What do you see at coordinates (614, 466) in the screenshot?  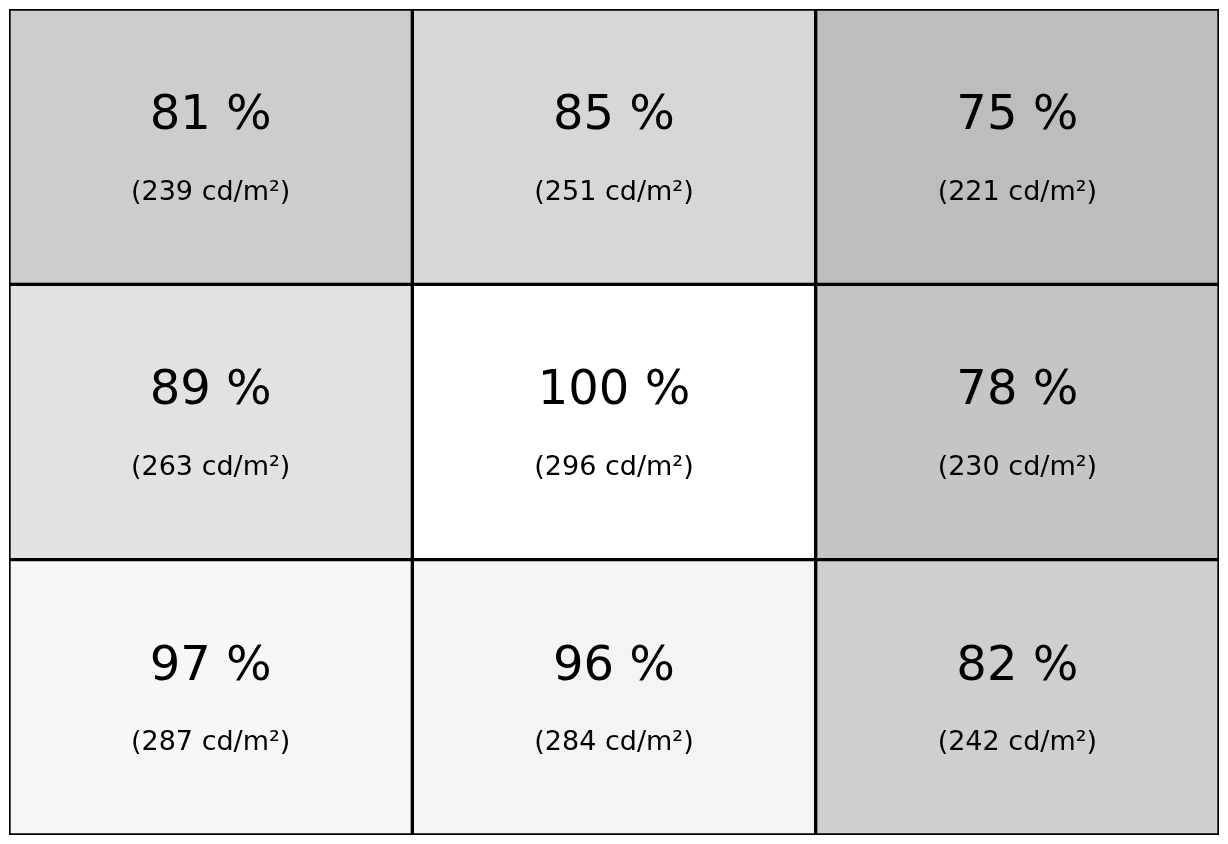 I see `annotation: (296 cd/m²)` at bounding box center [614, 466].